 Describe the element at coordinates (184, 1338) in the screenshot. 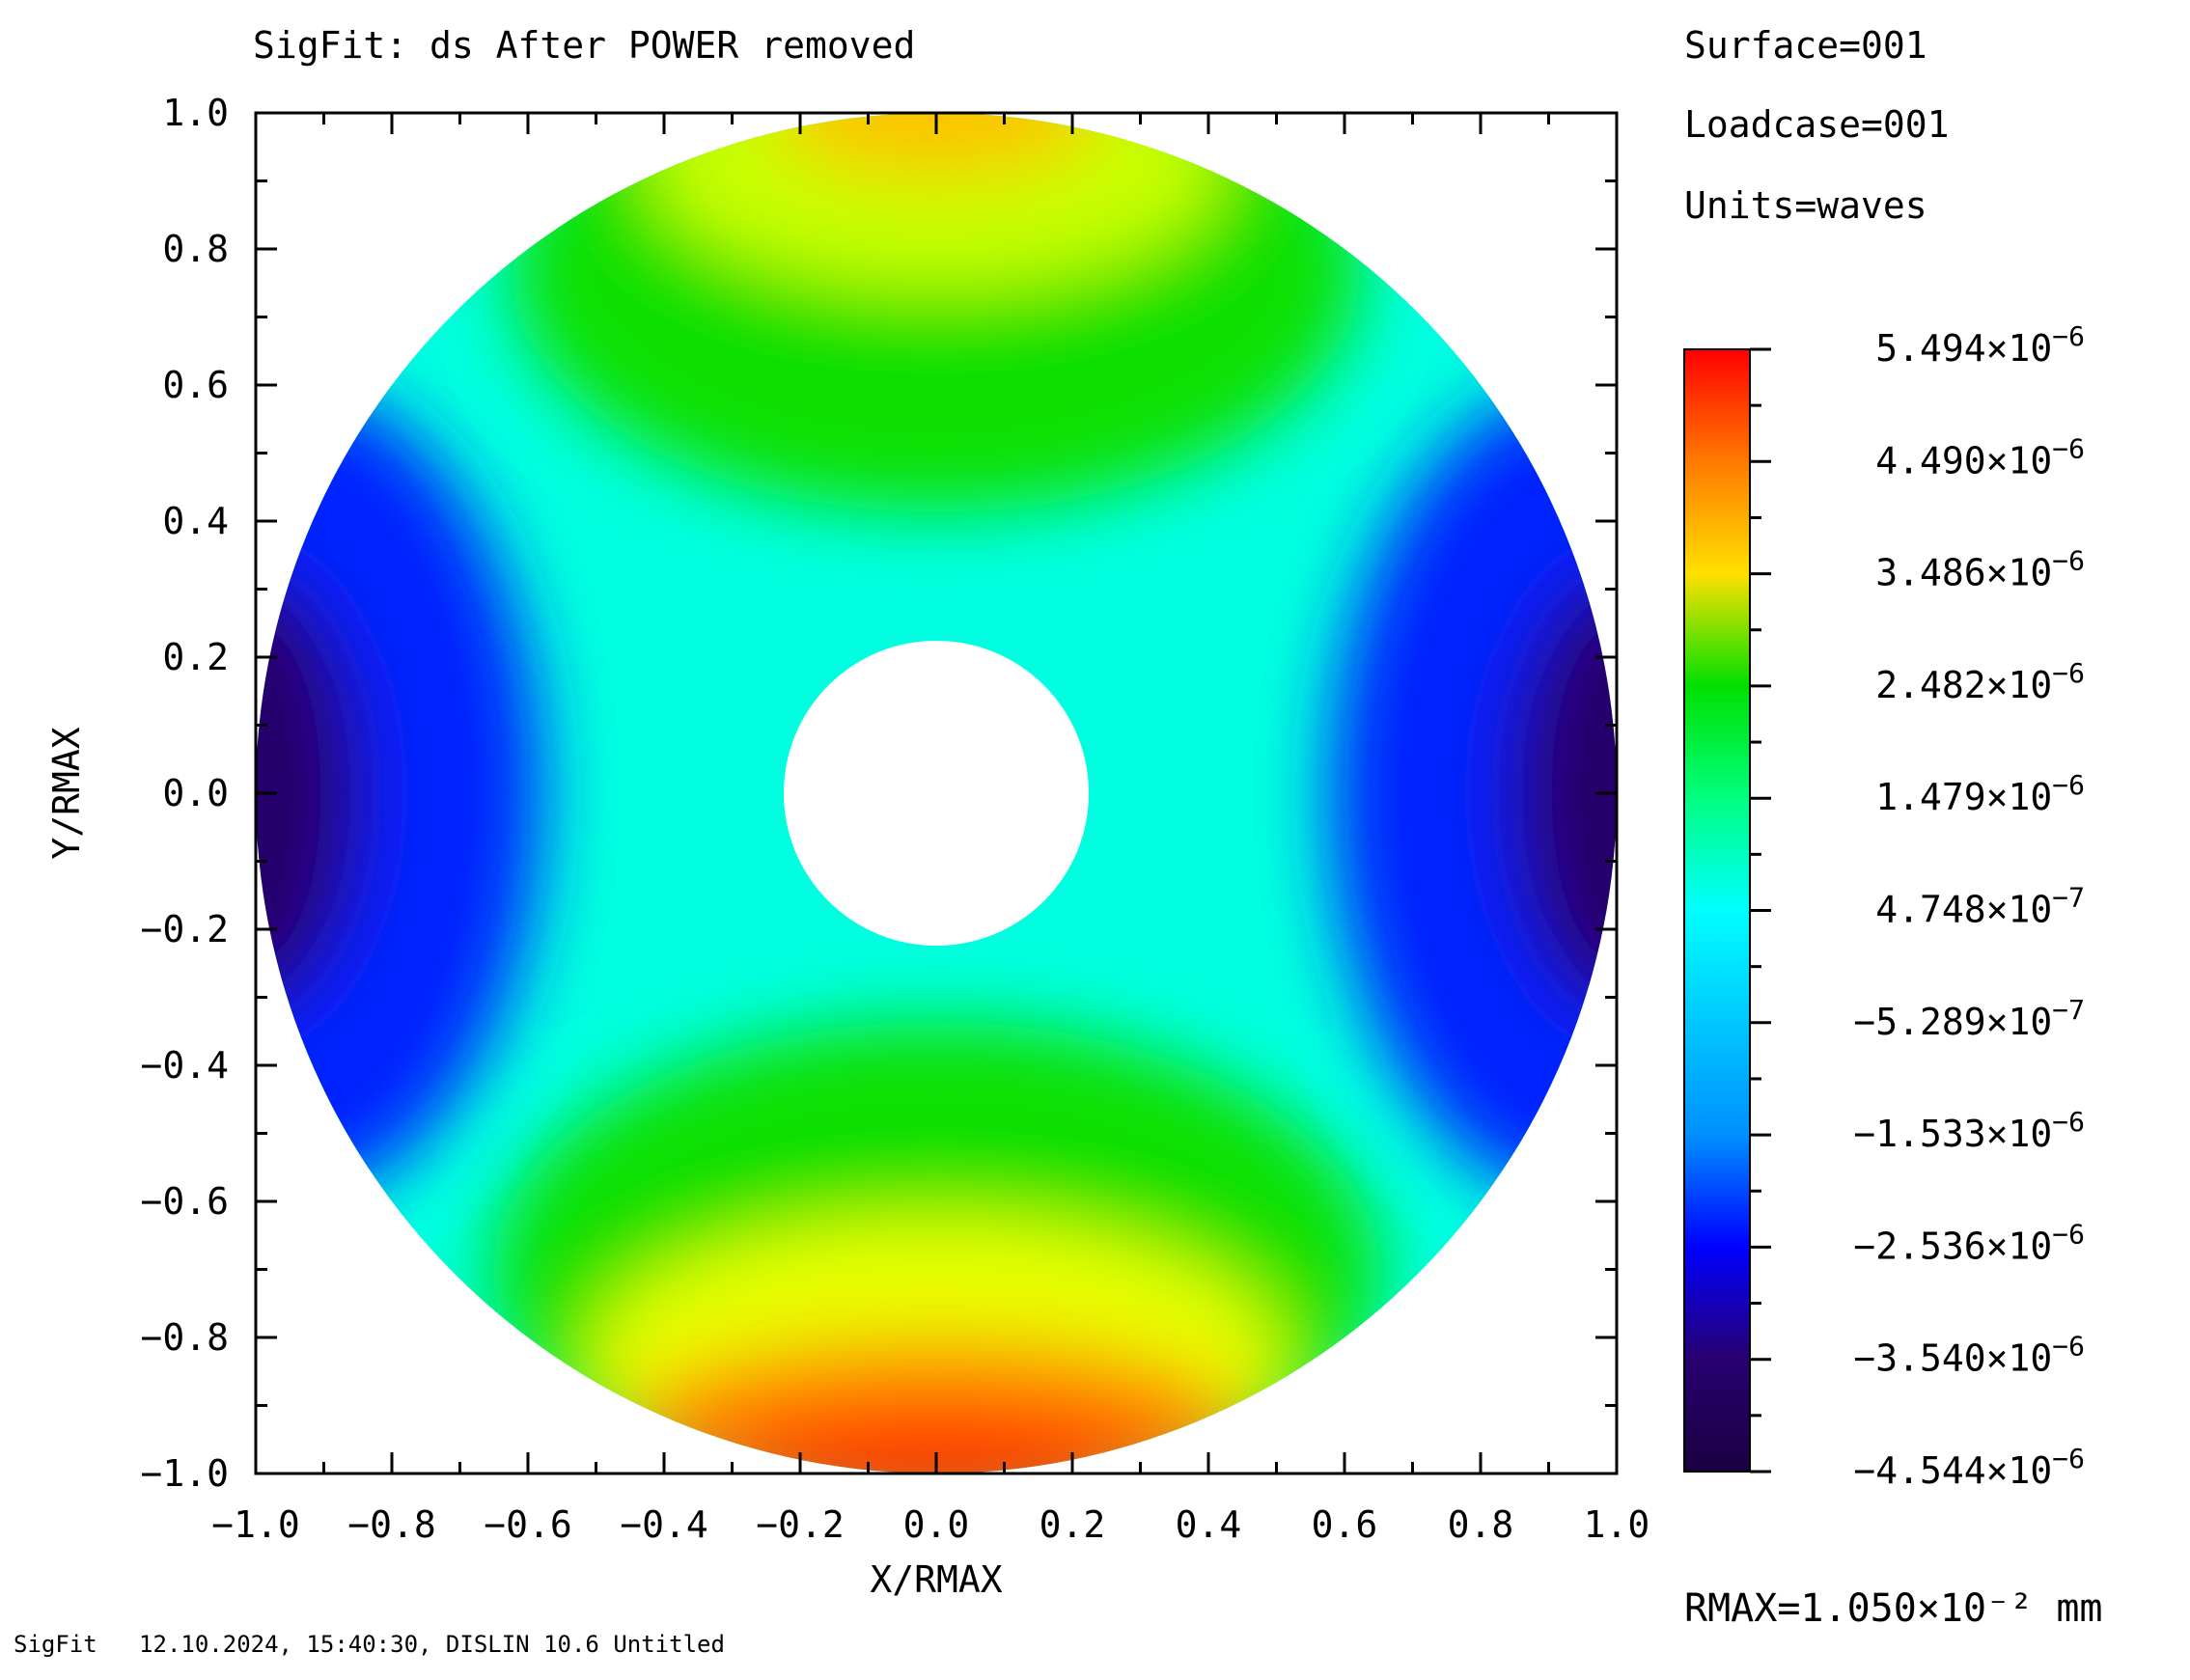

I see `y-tick-label: −0.8` at that location.